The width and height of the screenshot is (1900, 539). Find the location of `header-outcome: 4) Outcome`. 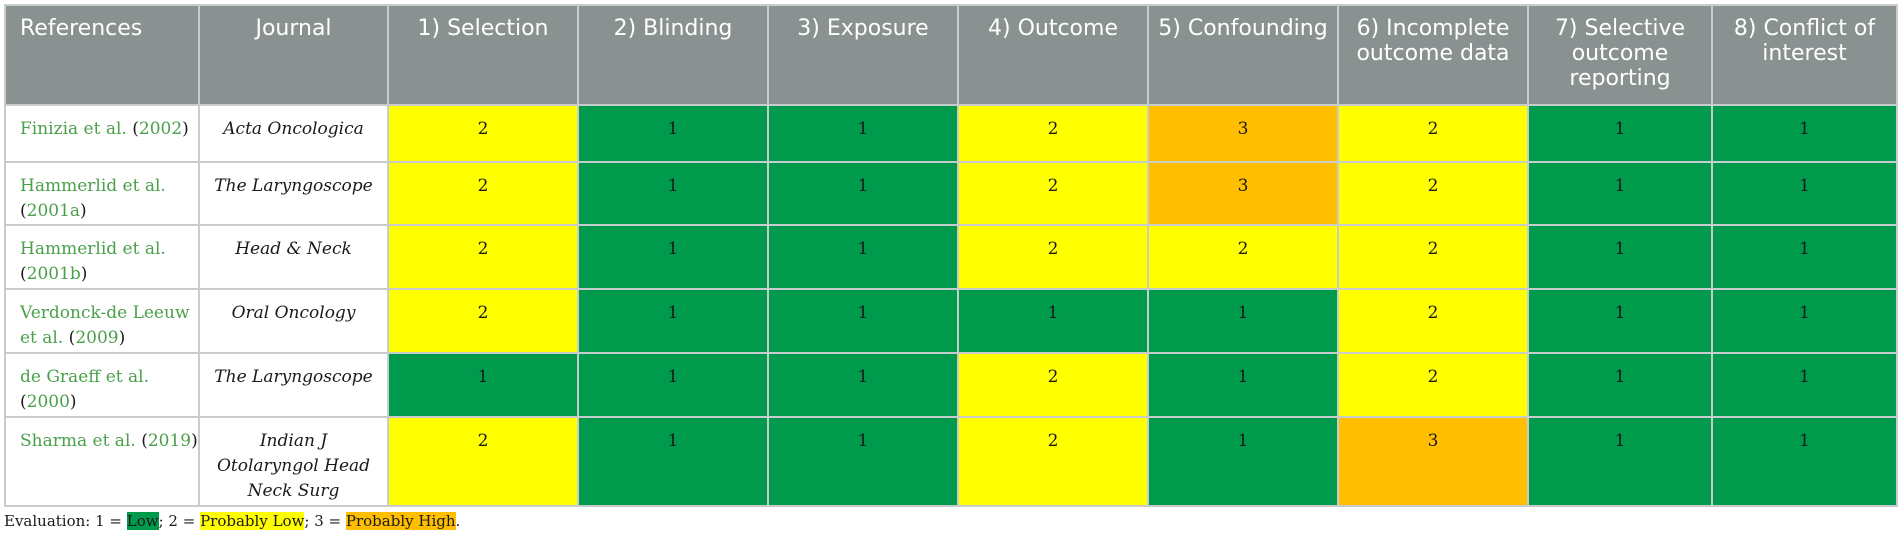

header-outcome: 4) Outcome is located at coordinates (1053, 55).